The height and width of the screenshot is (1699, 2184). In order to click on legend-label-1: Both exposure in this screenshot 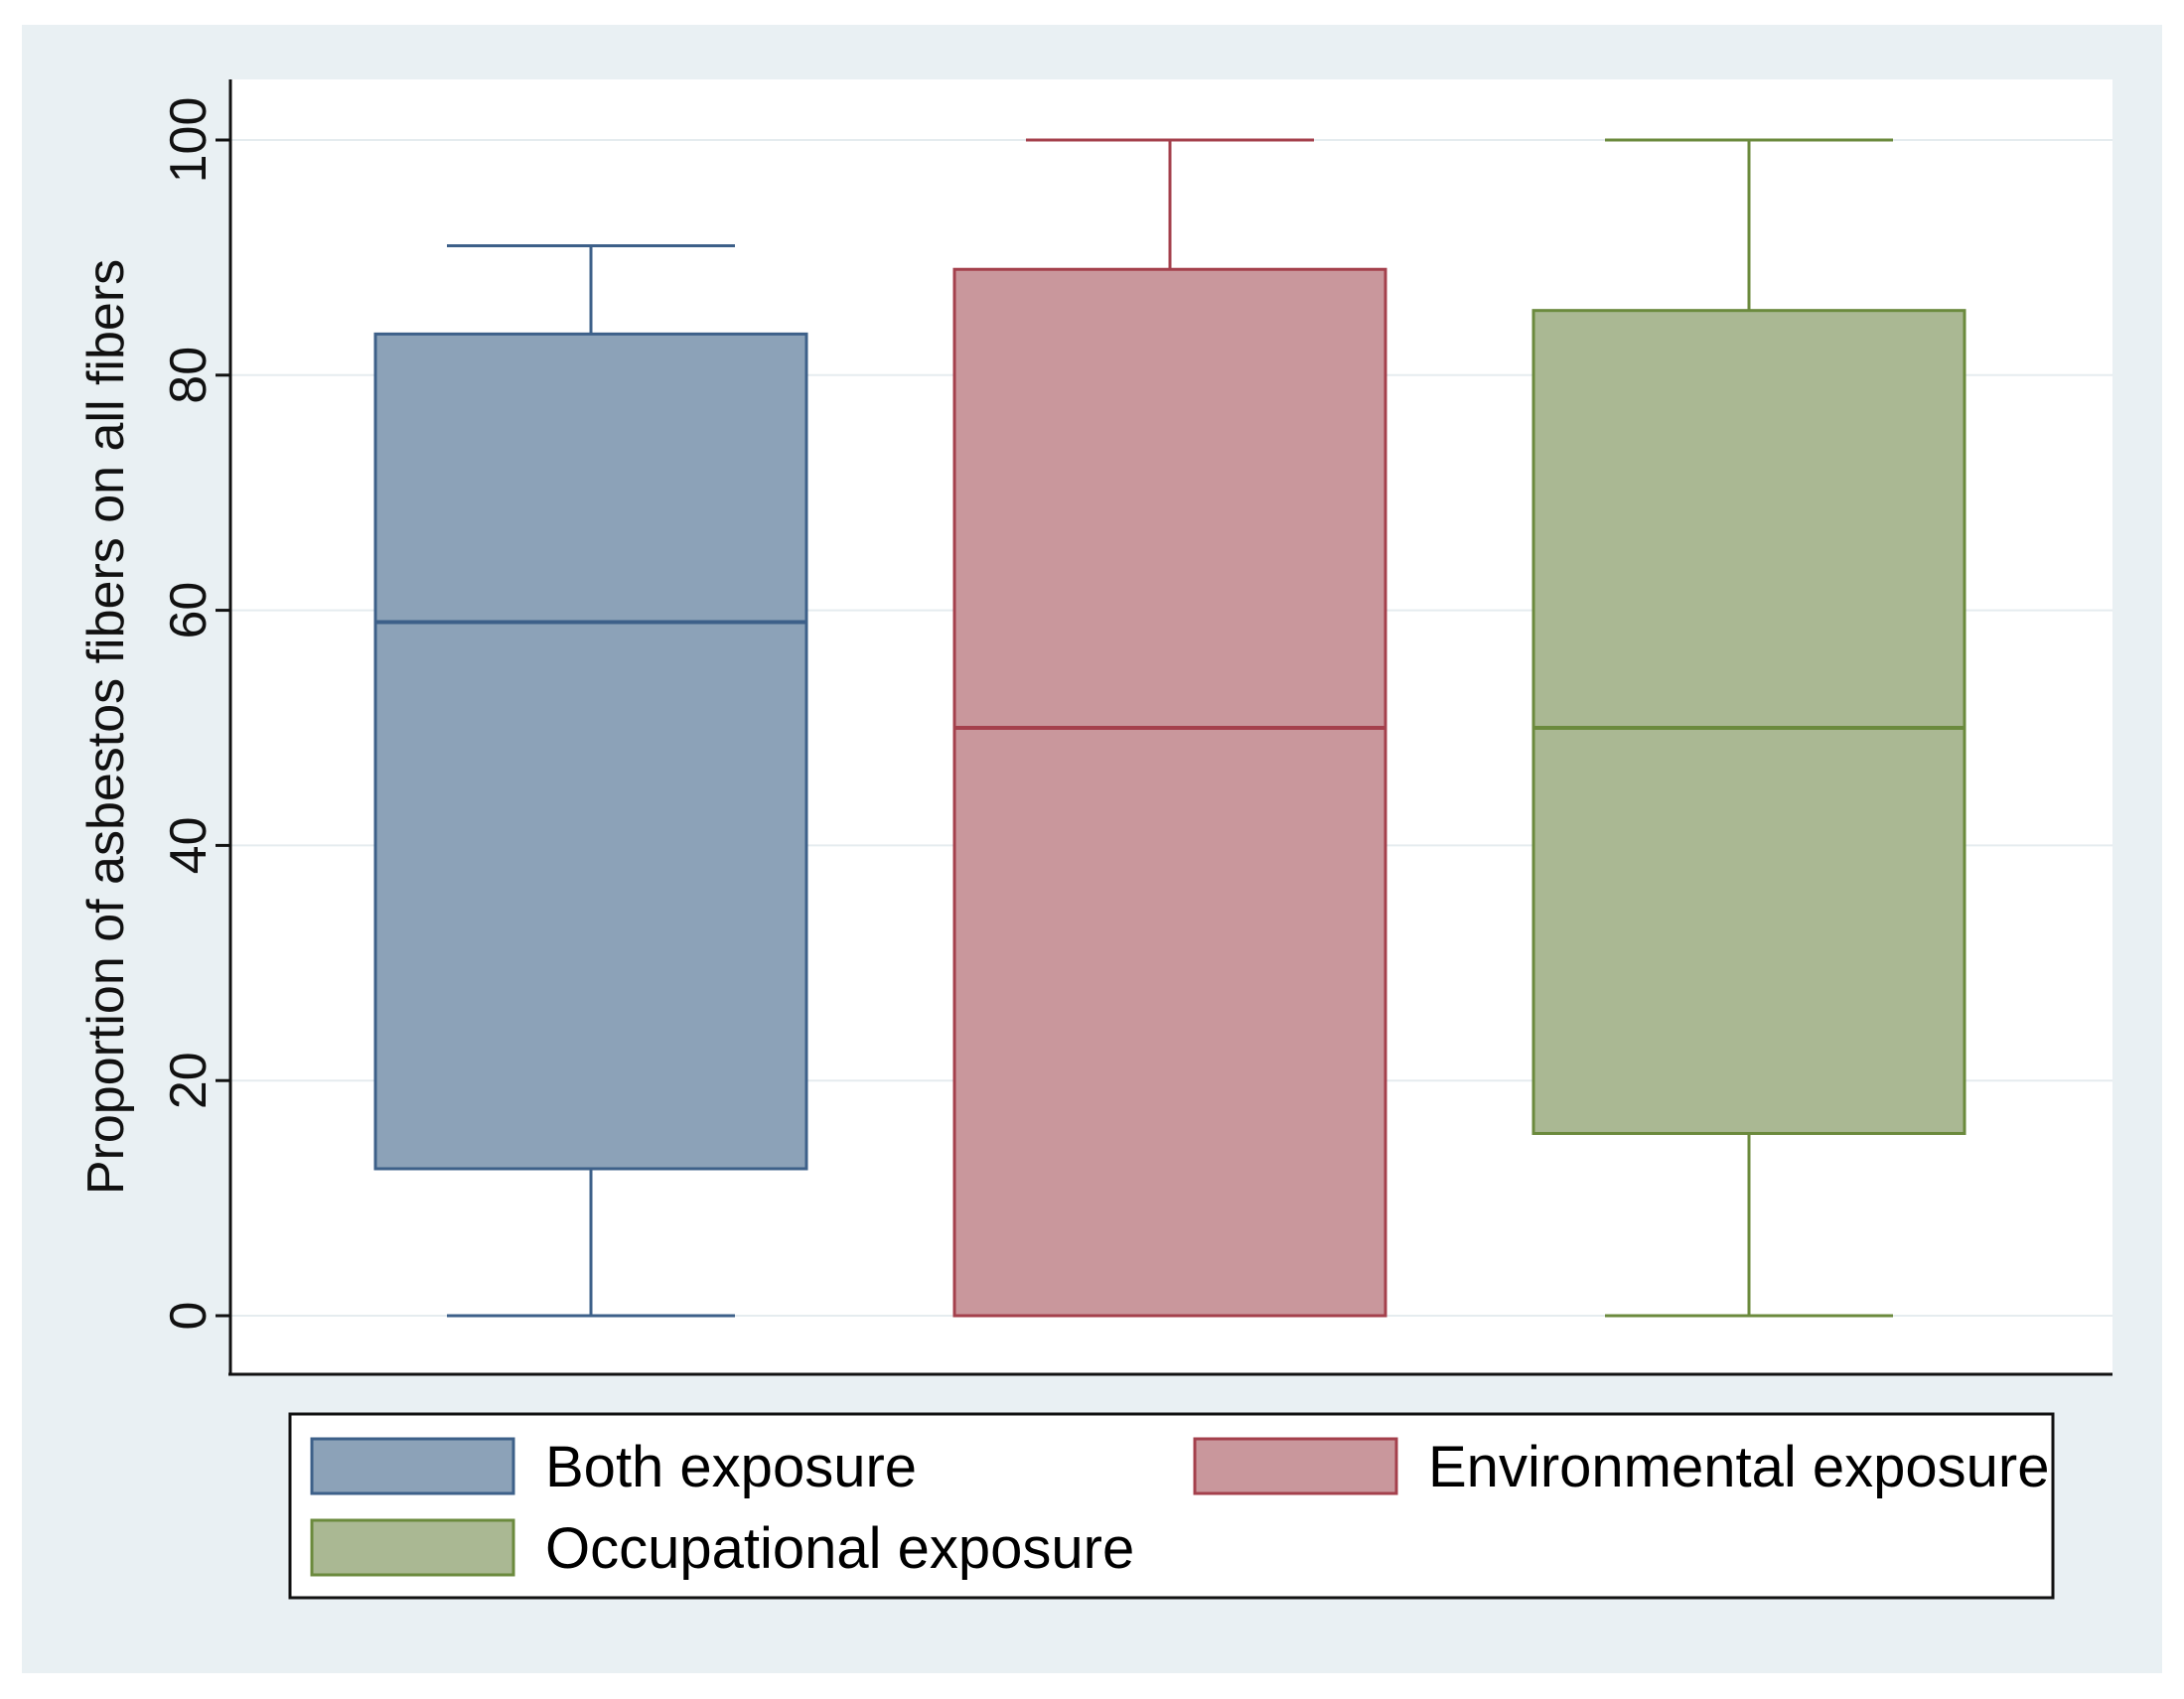, I will do `click(731, 1467)`.